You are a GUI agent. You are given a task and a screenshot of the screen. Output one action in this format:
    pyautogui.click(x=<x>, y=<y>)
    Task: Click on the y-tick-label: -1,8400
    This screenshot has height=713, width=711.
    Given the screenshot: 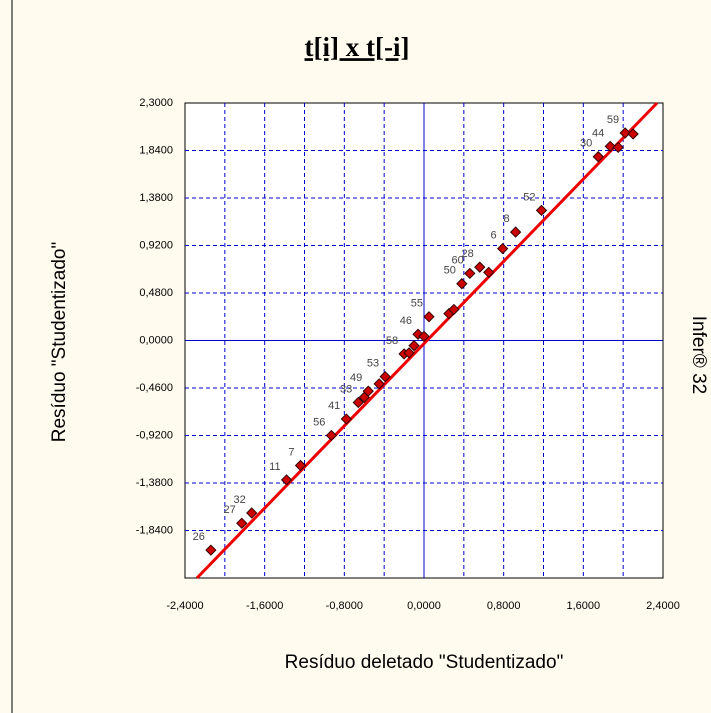 What is the action you would take?
    pyautogui.click(x=154, y=530)
    